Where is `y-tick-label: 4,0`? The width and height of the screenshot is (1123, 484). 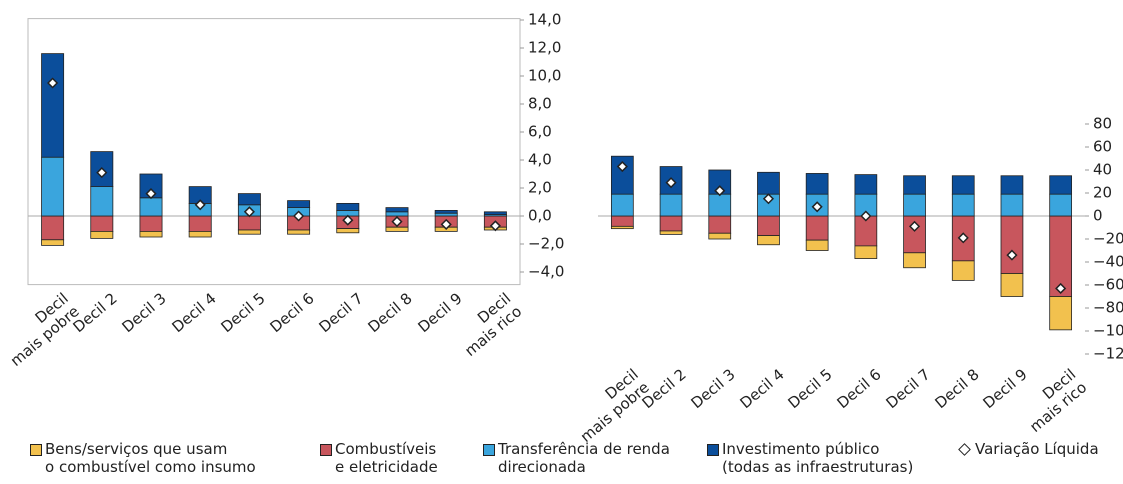
y-tick-label: 4,0 is located at coordinates (540, 160).